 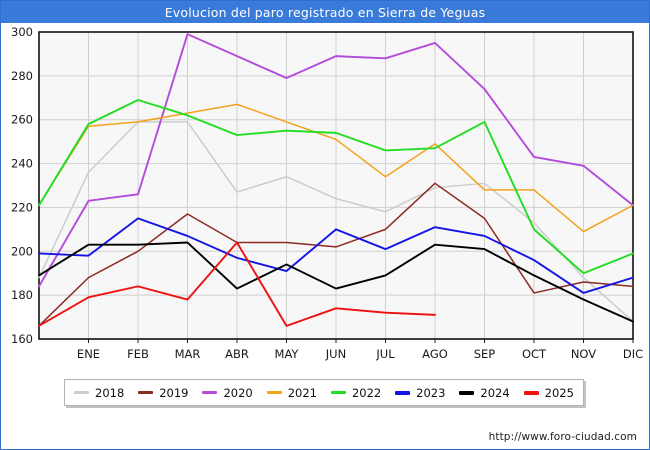 I want to click on legend-item-2020: 2020, so click(x=227, y=392).